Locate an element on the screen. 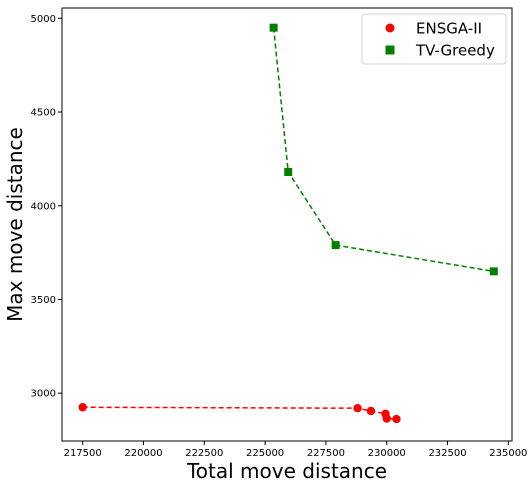 The width and height of the screenshot is (530, 489). x-tick-label: 217500 is located at coordinates (83, 453).